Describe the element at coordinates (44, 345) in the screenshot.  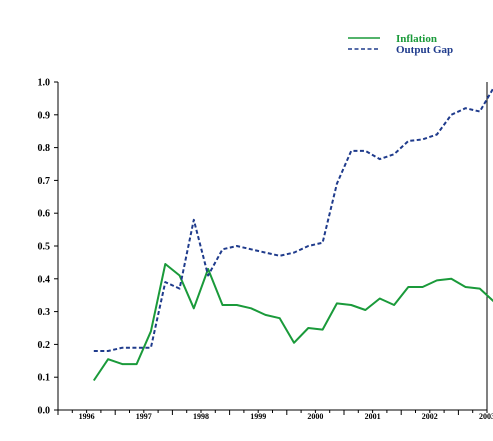
I see `y-tick-label: 0.2` at that location.